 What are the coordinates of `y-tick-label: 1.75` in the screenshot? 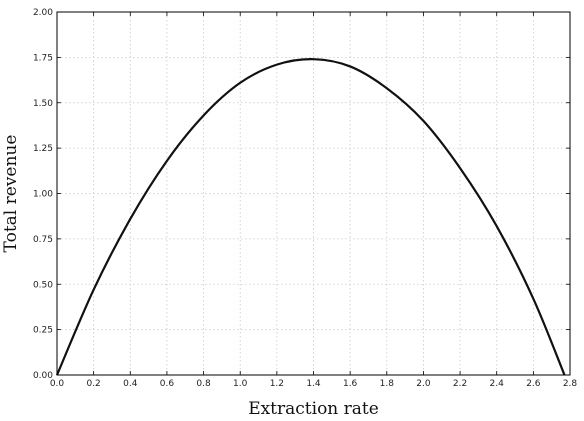 It's located at (43, 58).